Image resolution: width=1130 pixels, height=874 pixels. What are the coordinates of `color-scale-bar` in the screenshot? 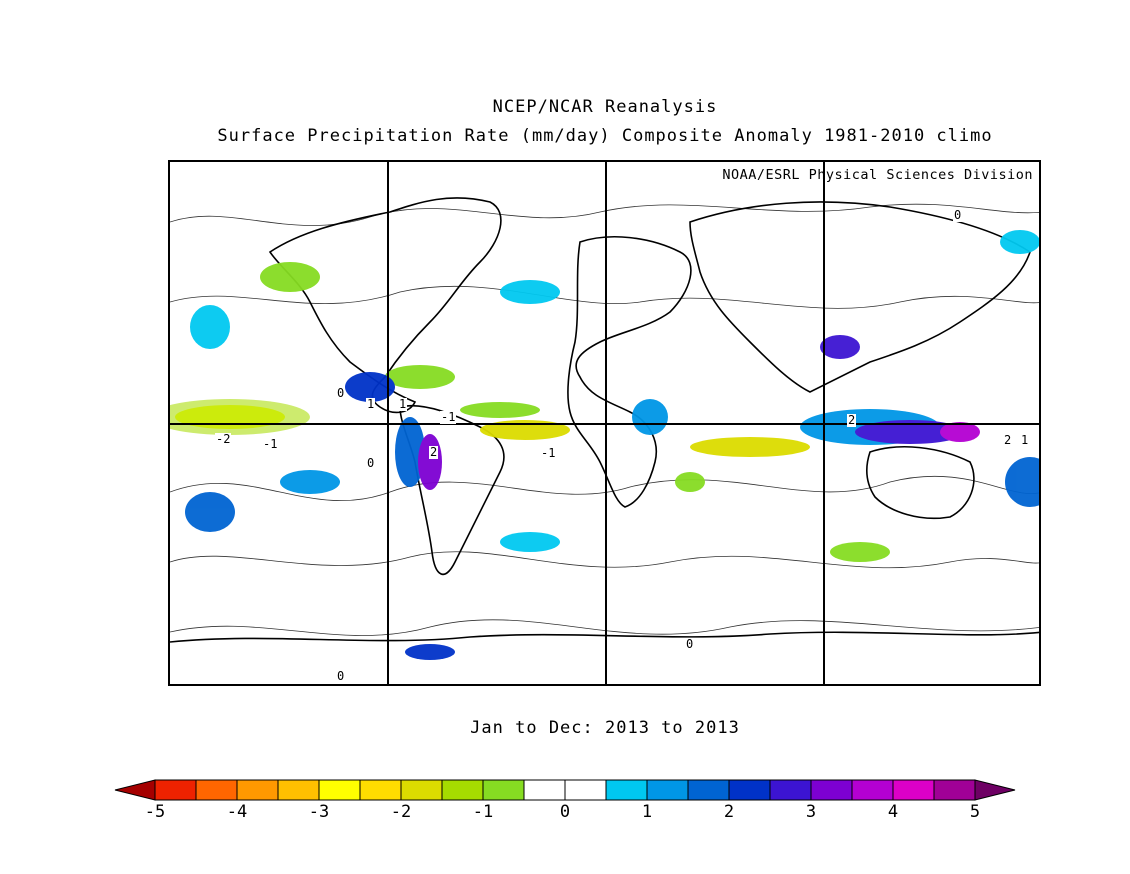 It's located at (565, 790).